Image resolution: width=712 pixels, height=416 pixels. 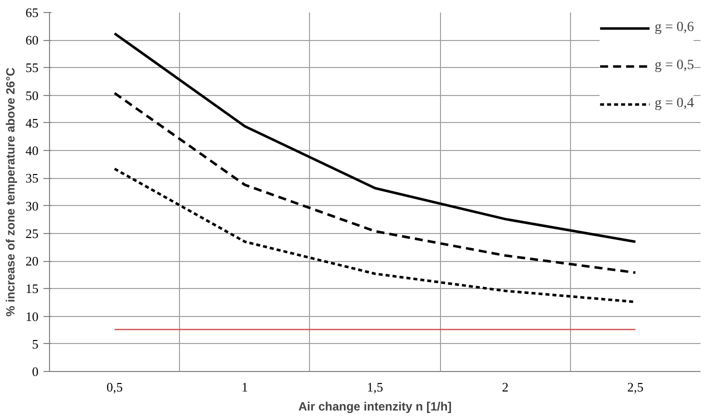 I want to click on y-tick-label: 10, so click(x=32, y=316).